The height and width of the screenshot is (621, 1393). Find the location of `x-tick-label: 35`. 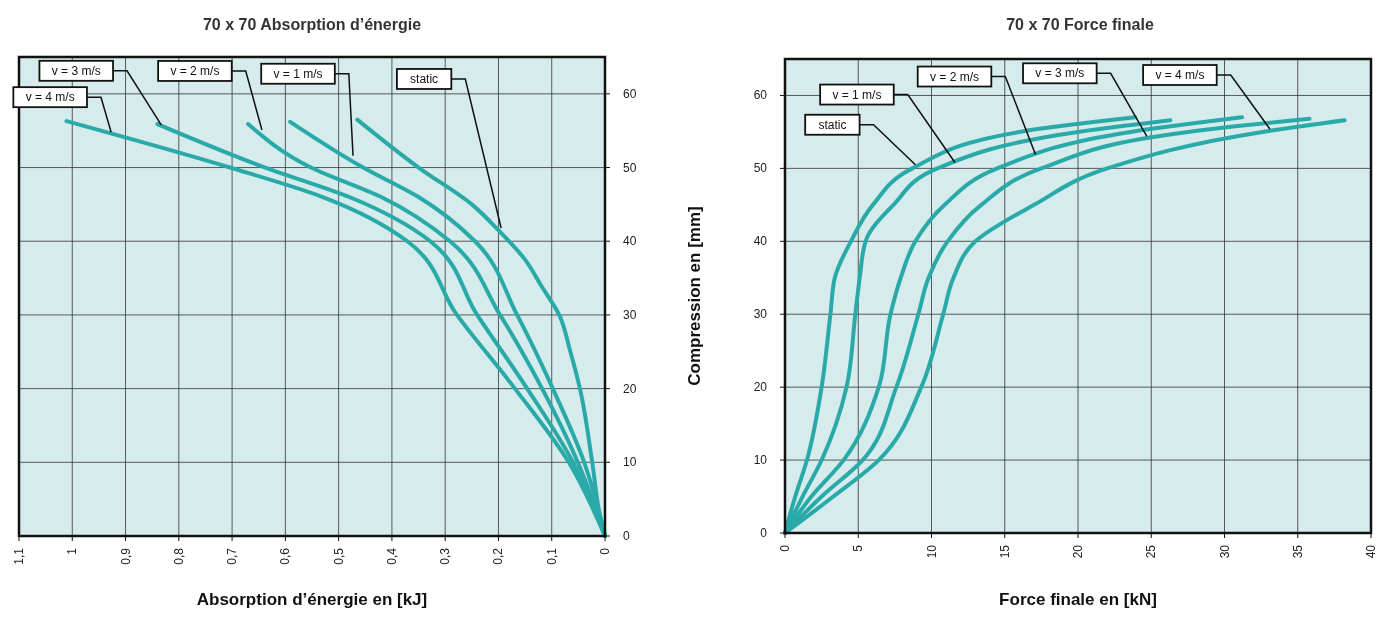

x-tick-label: 35 is located at coordinates (1297, 551).